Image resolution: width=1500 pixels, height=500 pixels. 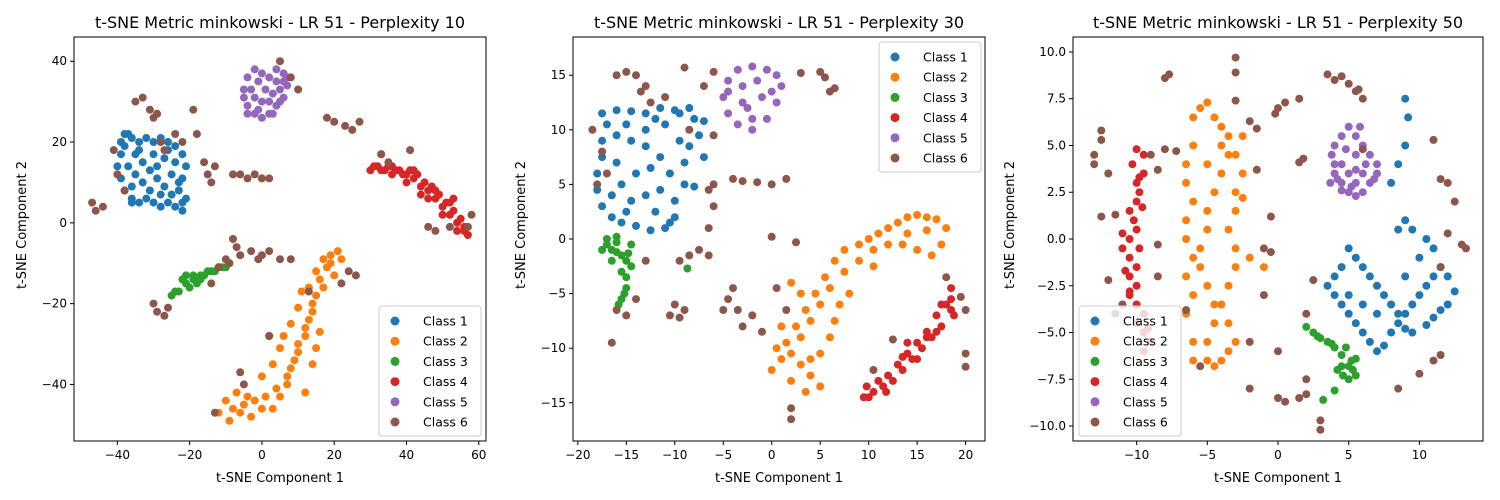 I want to click on y-tick-label: 5, so click(x=562, y=184).